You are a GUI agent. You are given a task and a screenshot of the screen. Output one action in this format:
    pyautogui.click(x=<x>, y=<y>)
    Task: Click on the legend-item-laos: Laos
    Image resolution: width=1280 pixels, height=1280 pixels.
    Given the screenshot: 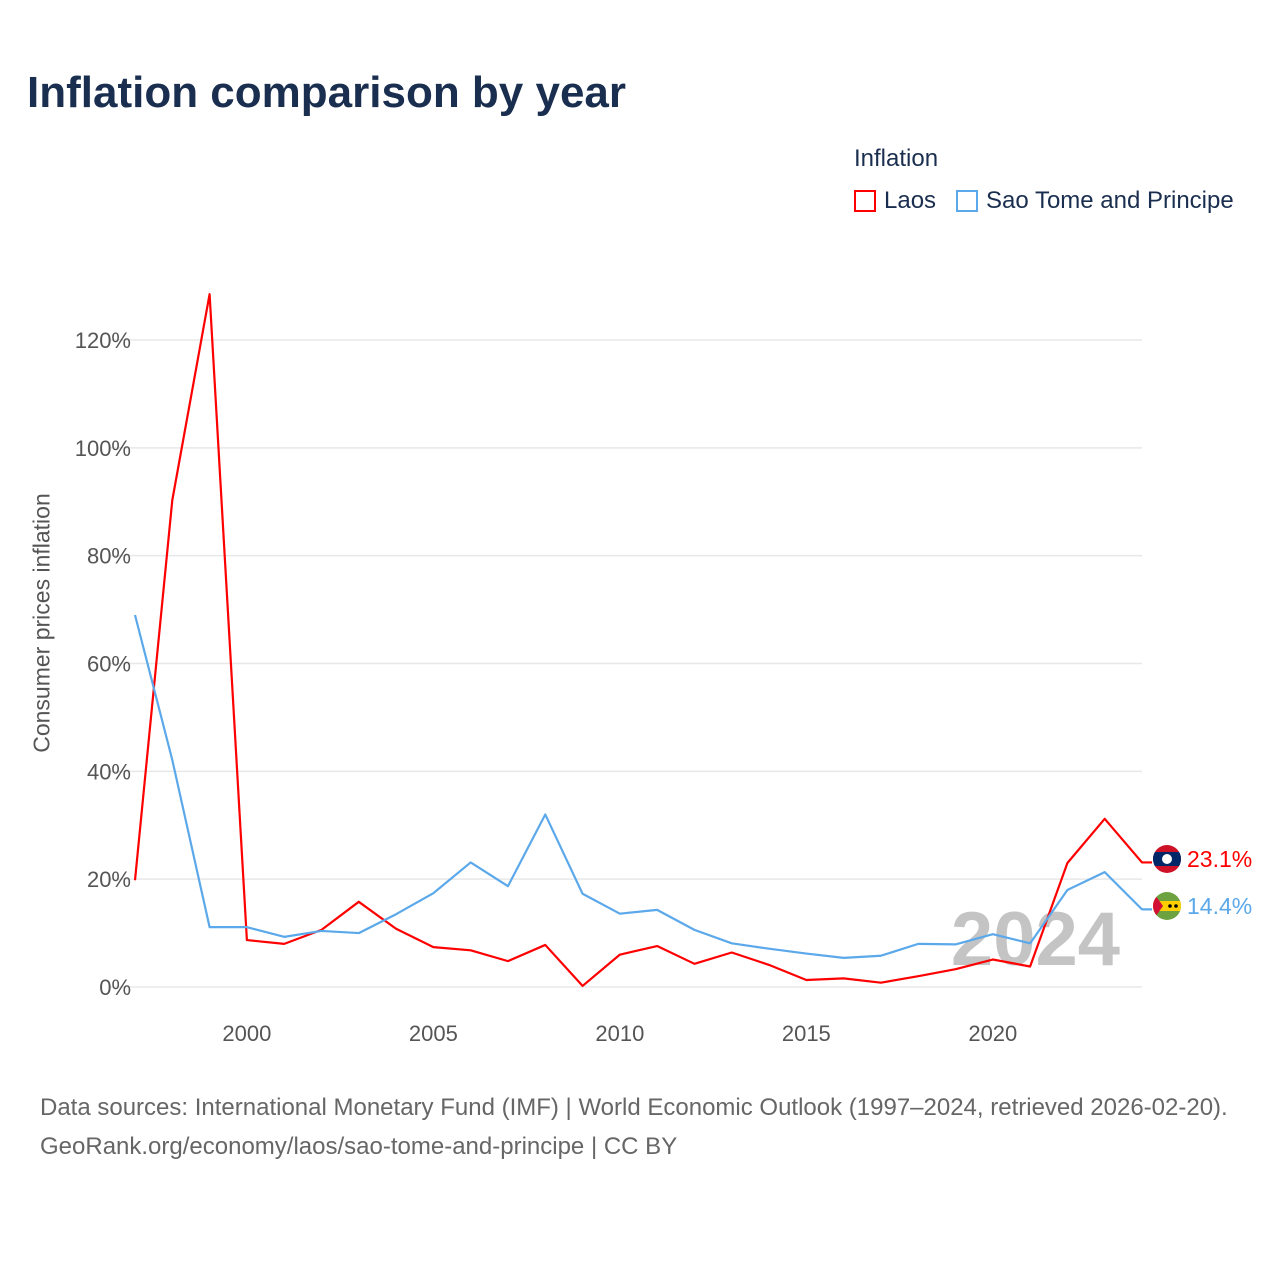 What is the action you would take?
    pyautogui.click(x=895, y=201)
    